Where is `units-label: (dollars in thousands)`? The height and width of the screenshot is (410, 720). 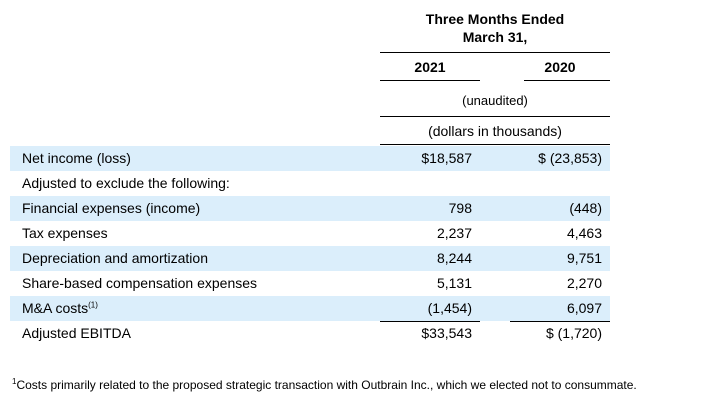
units-label: (dollars in thousands) is located at coordinates (495, 131).